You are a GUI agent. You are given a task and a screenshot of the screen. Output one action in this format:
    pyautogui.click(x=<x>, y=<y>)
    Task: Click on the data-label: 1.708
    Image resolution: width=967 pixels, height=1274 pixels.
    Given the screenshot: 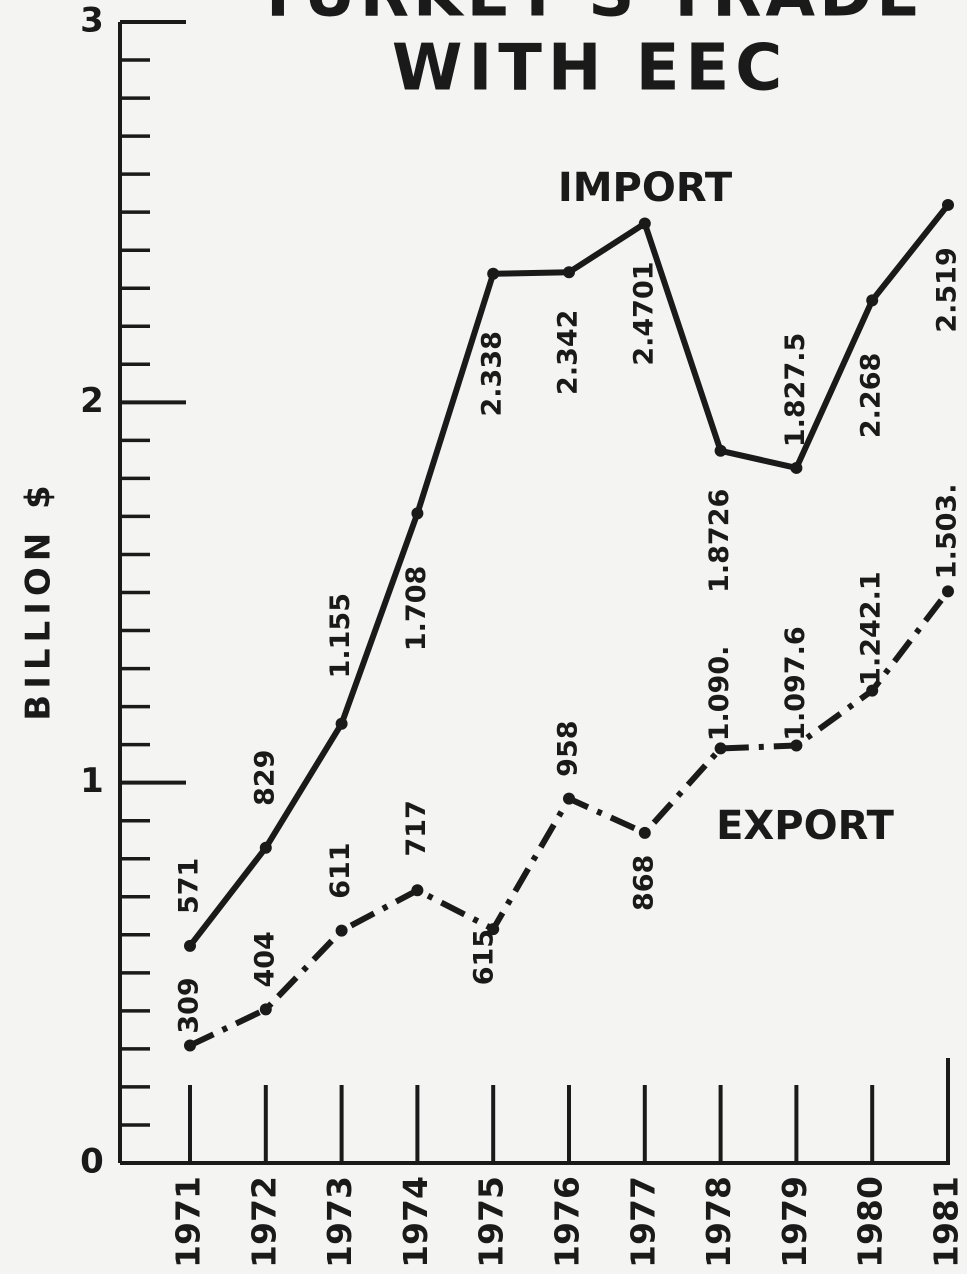 What is the action you would take?
    pyautogui.click(x=416, y=608)
    